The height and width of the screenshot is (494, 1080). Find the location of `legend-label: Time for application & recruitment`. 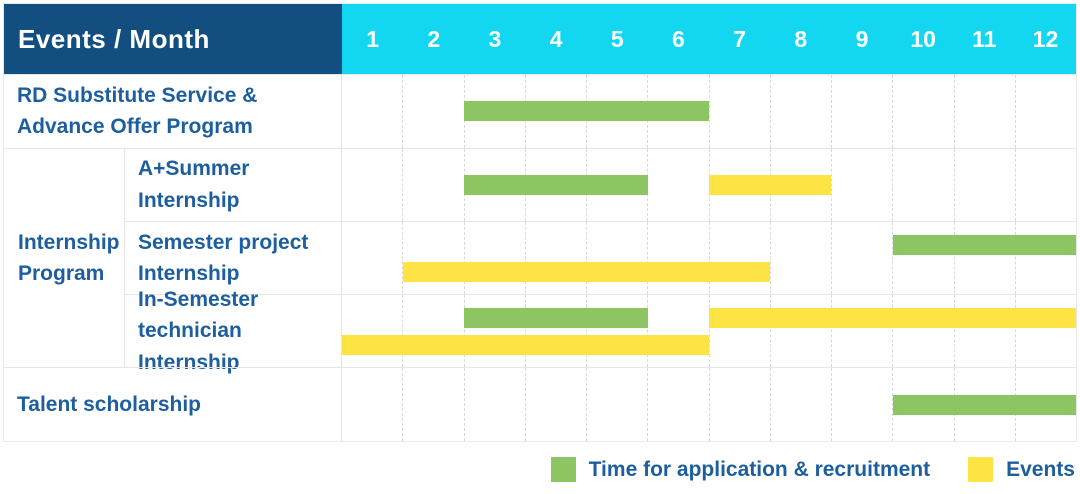

legend-label: Time for application & recruitment is located at coordinates (759, 469).